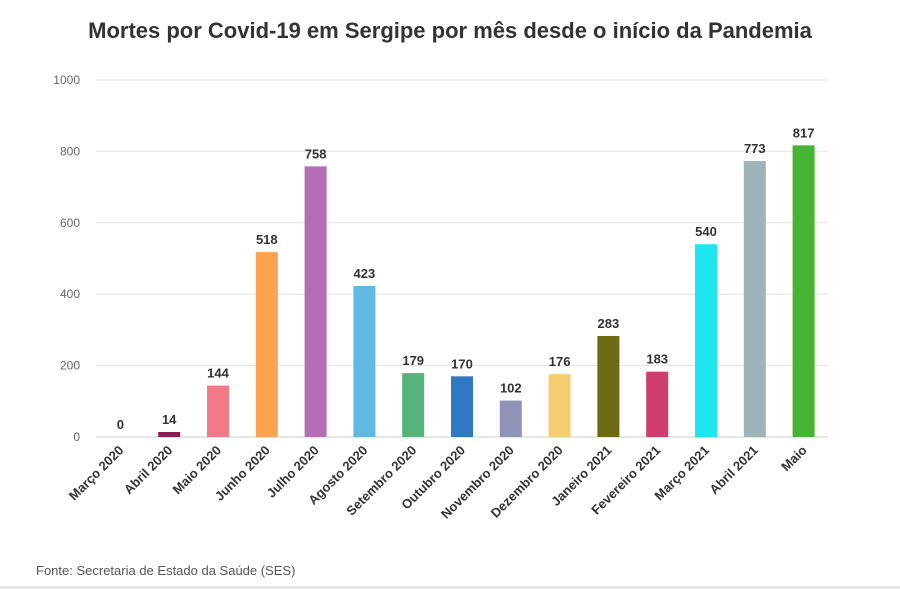 The width and height of the screenshot is (900, 589). Describe the element at coordinates (96, 473) in the screenshot. I see `x-tick-label: Março 2020` at that location.